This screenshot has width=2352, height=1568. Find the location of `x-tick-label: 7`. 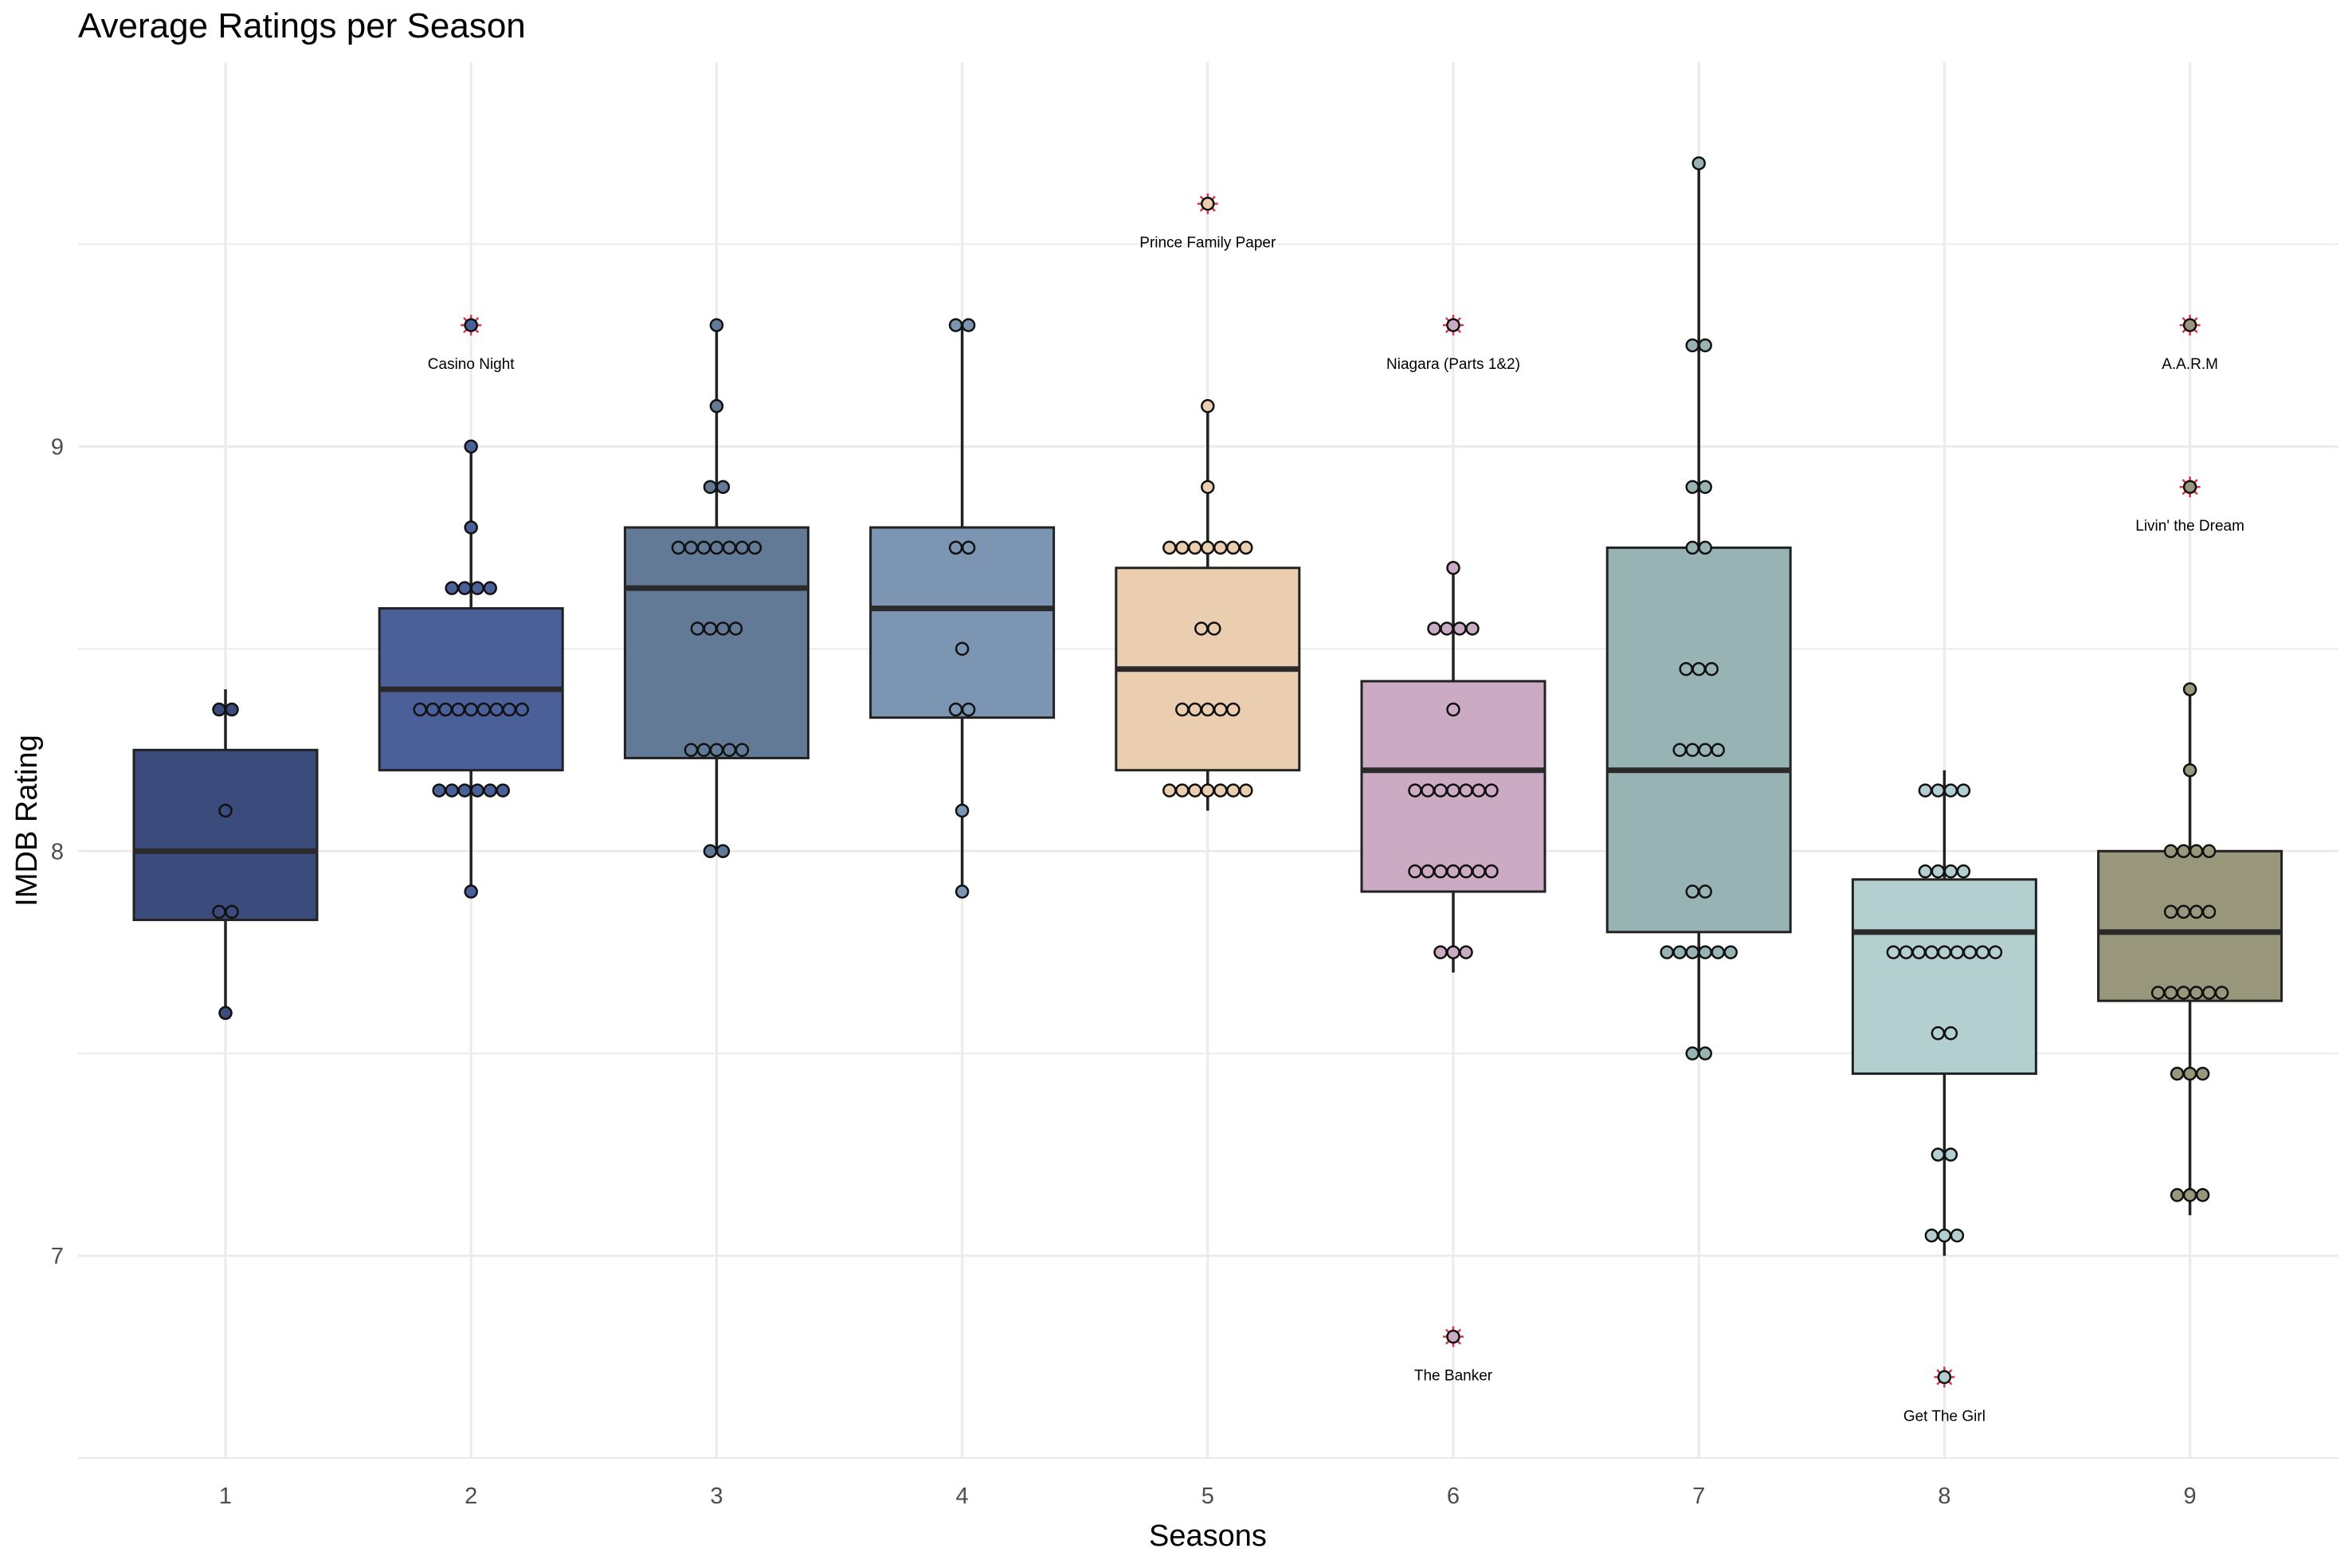

x-tick-label: 7 is located at coordinates (1698, 1496).